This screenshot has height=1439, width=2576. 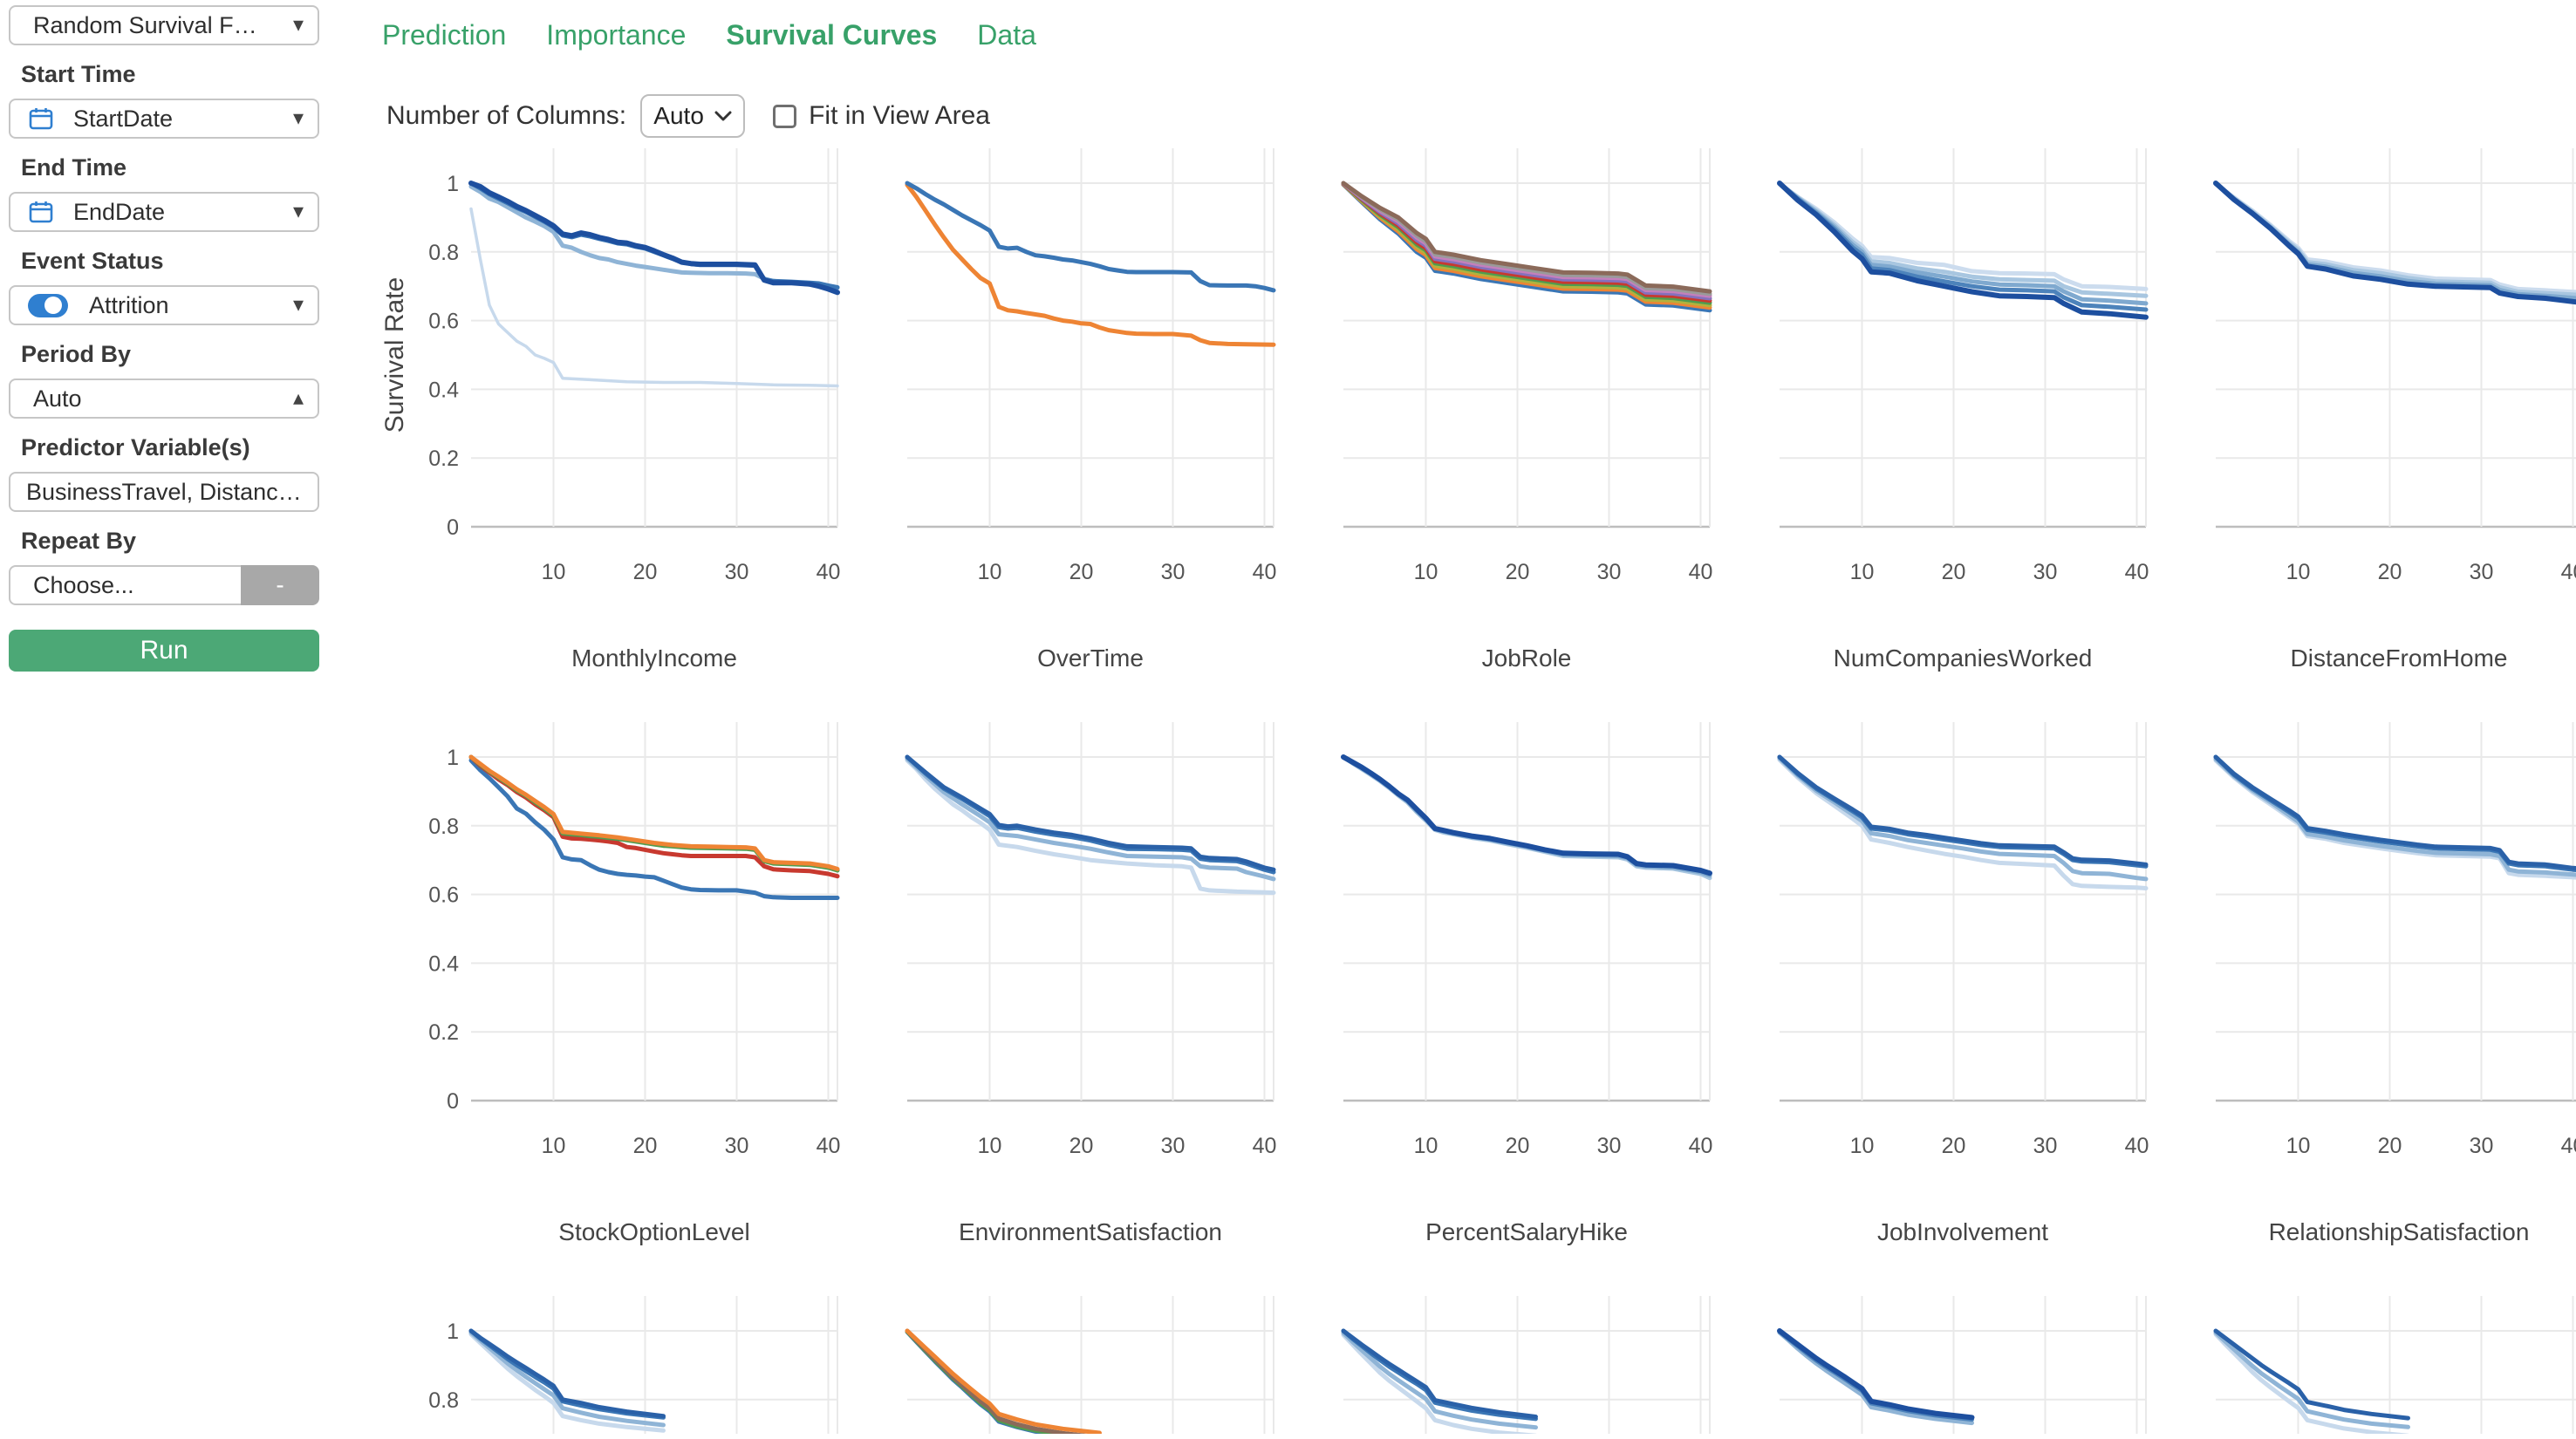 I want to click on start-time-select: StartDate ▾, so click(x=164, y=119).